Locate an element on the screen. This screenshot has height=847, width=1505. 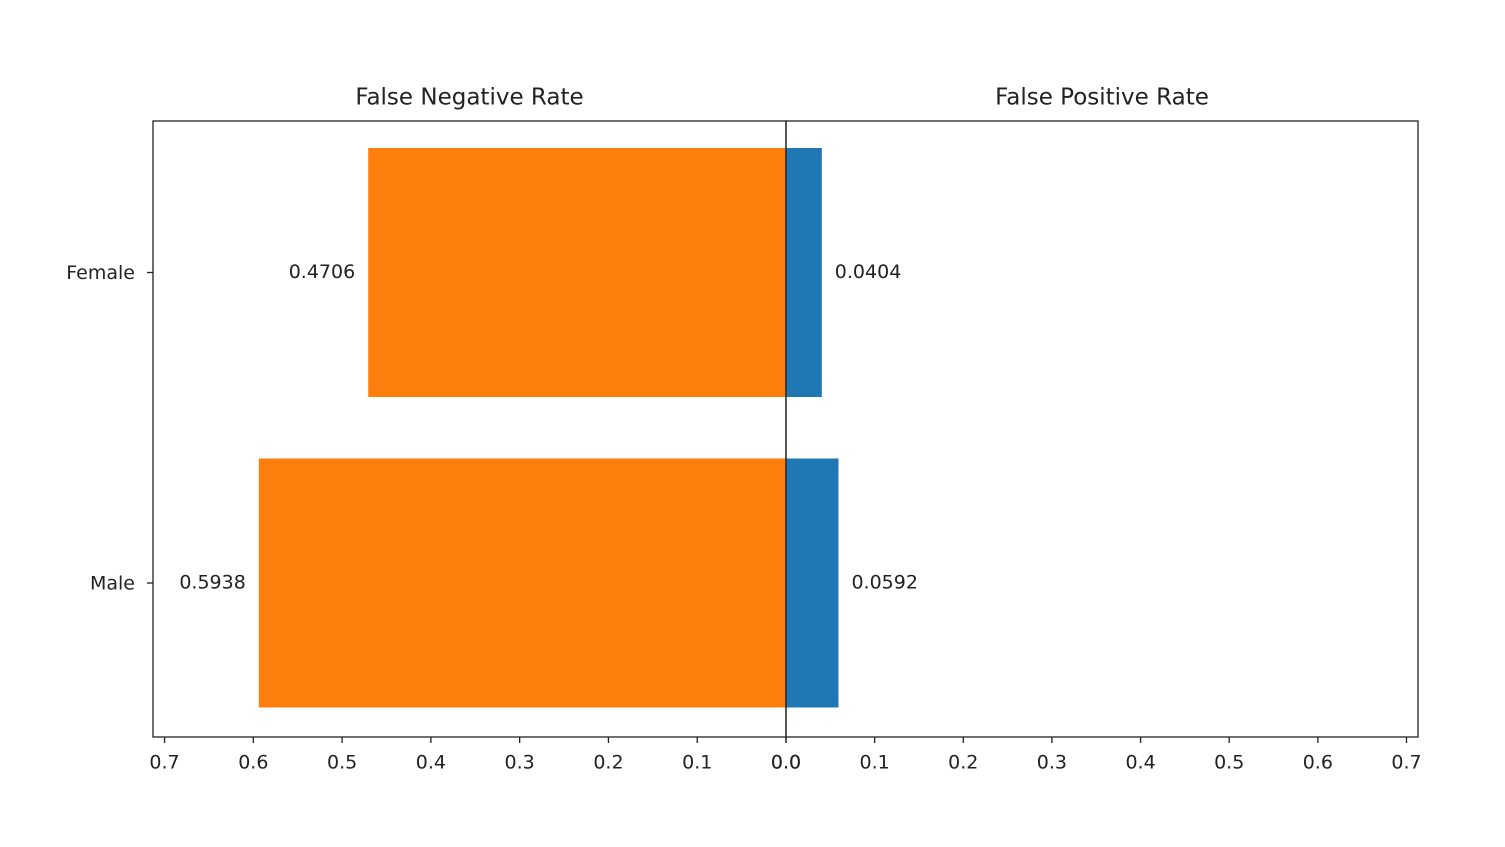
y-tick-label: Female is located at coordinates (100, 273).